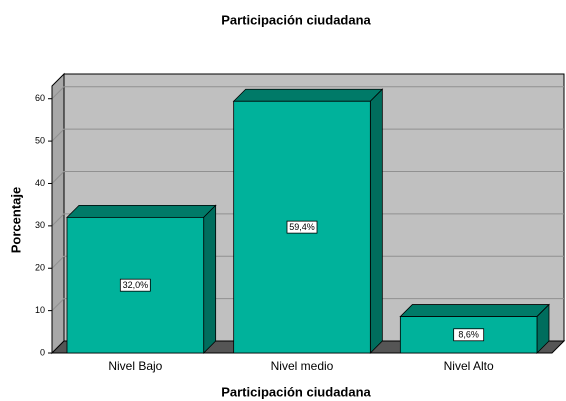 The height and width of the screenshot is (401, 566). Describe the element at coordinates (40, 310) in the screenshot. I see `y-tick-label: 10` at that location.